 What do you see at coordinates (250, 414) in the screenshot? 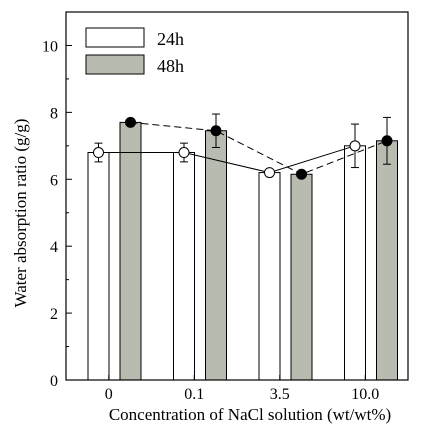
I see `x-axis-title: Concentration of NaCl solution (wt/wt%)` at bounding box center [250, 414].